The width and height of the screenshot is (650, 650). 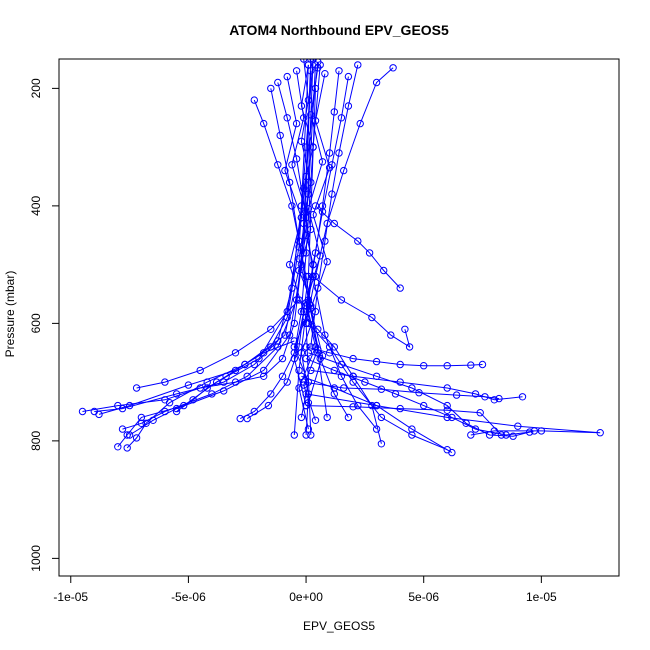 What do you see at coordinates (339, 30) in the screenshot?
I see `chart-title: ATOM4 Northbound EPV_GEOS5` at bounding box center [339, 30].